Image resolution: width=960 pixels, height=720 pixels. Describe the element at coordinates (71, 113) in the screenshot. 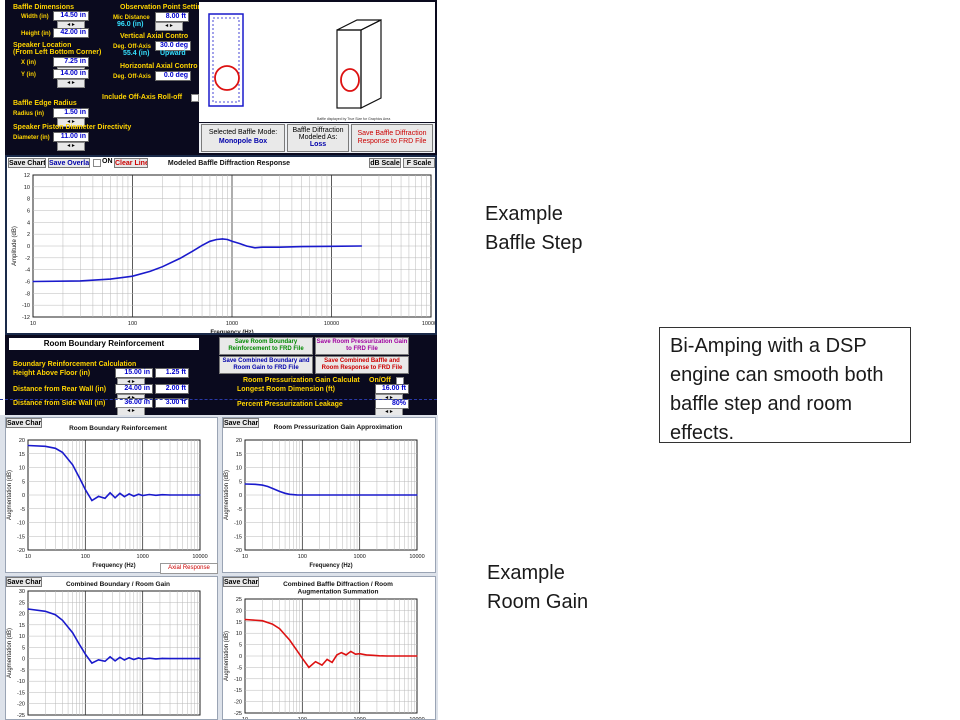

I see `radius-input: 1.50 in` at that location.